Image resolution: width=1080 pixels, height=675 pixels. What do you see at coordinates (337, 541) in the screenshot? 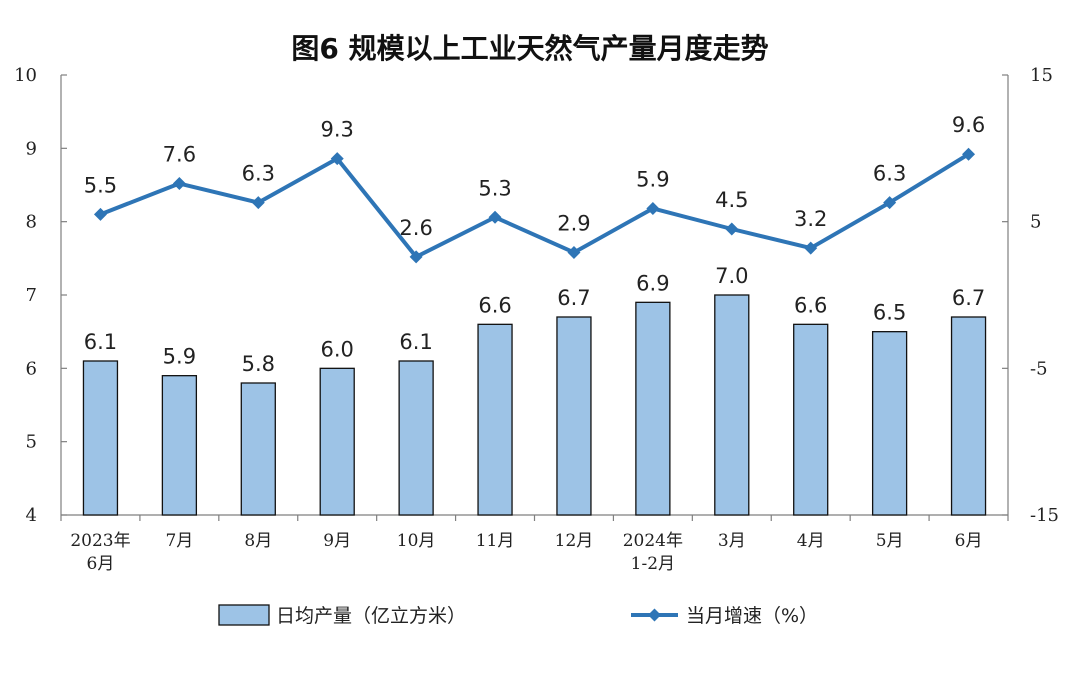
I see `category-label: 9月` at bounding box center [337, 541].